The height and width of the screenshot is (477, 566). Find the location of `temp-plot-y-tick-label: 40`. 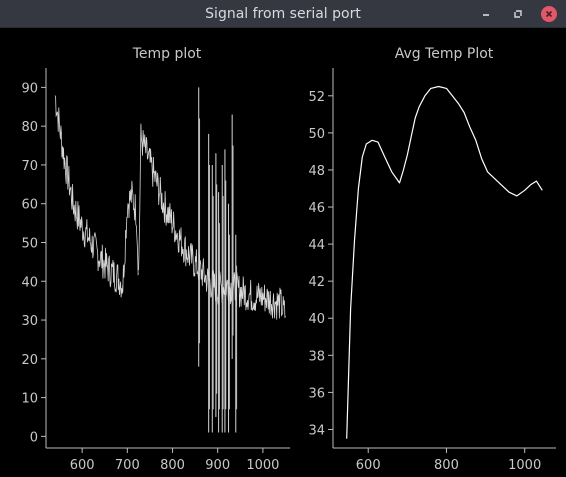

temp-plot-y-tick-label: 40 is located at coordinates (29, 282).